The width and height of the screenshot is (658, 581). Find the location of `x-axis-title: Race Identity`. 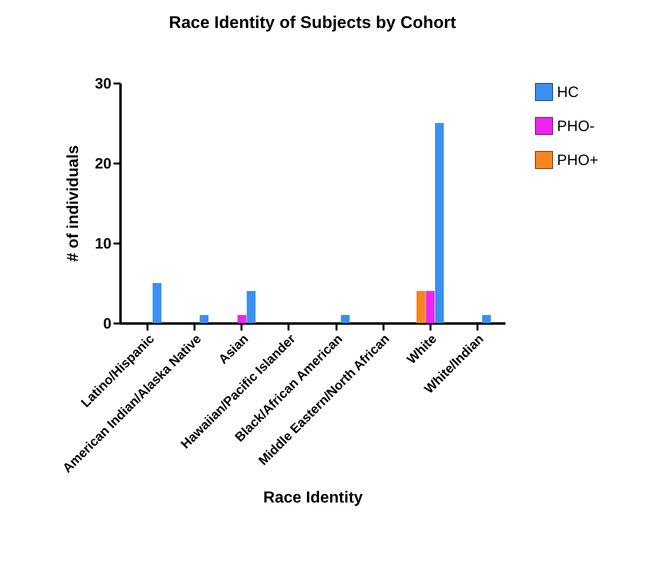

x-axis-title: Race Identity is located at coordinates (313, 498).